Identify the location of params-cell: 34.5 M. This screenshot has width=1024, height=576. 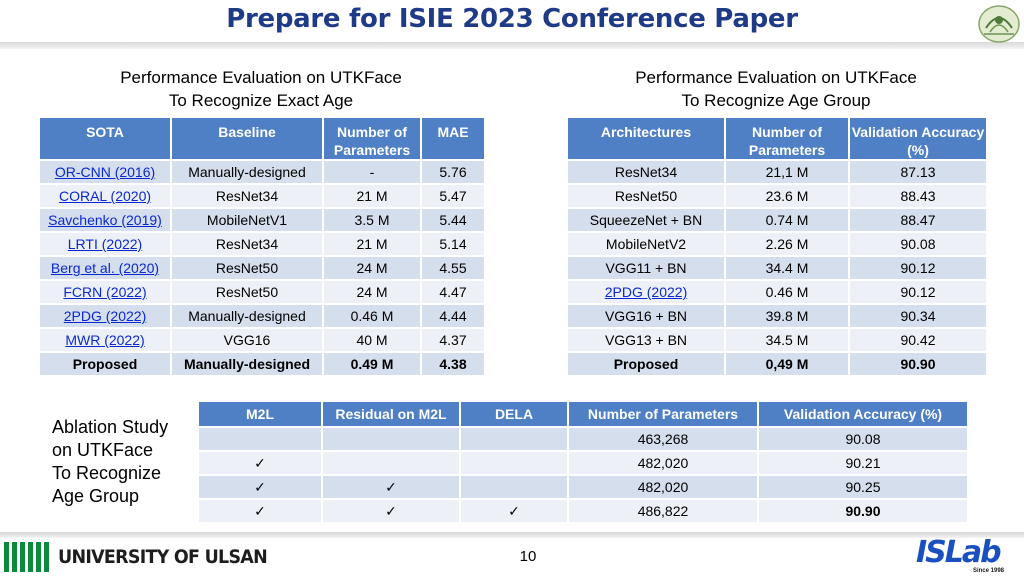
(787, 340).